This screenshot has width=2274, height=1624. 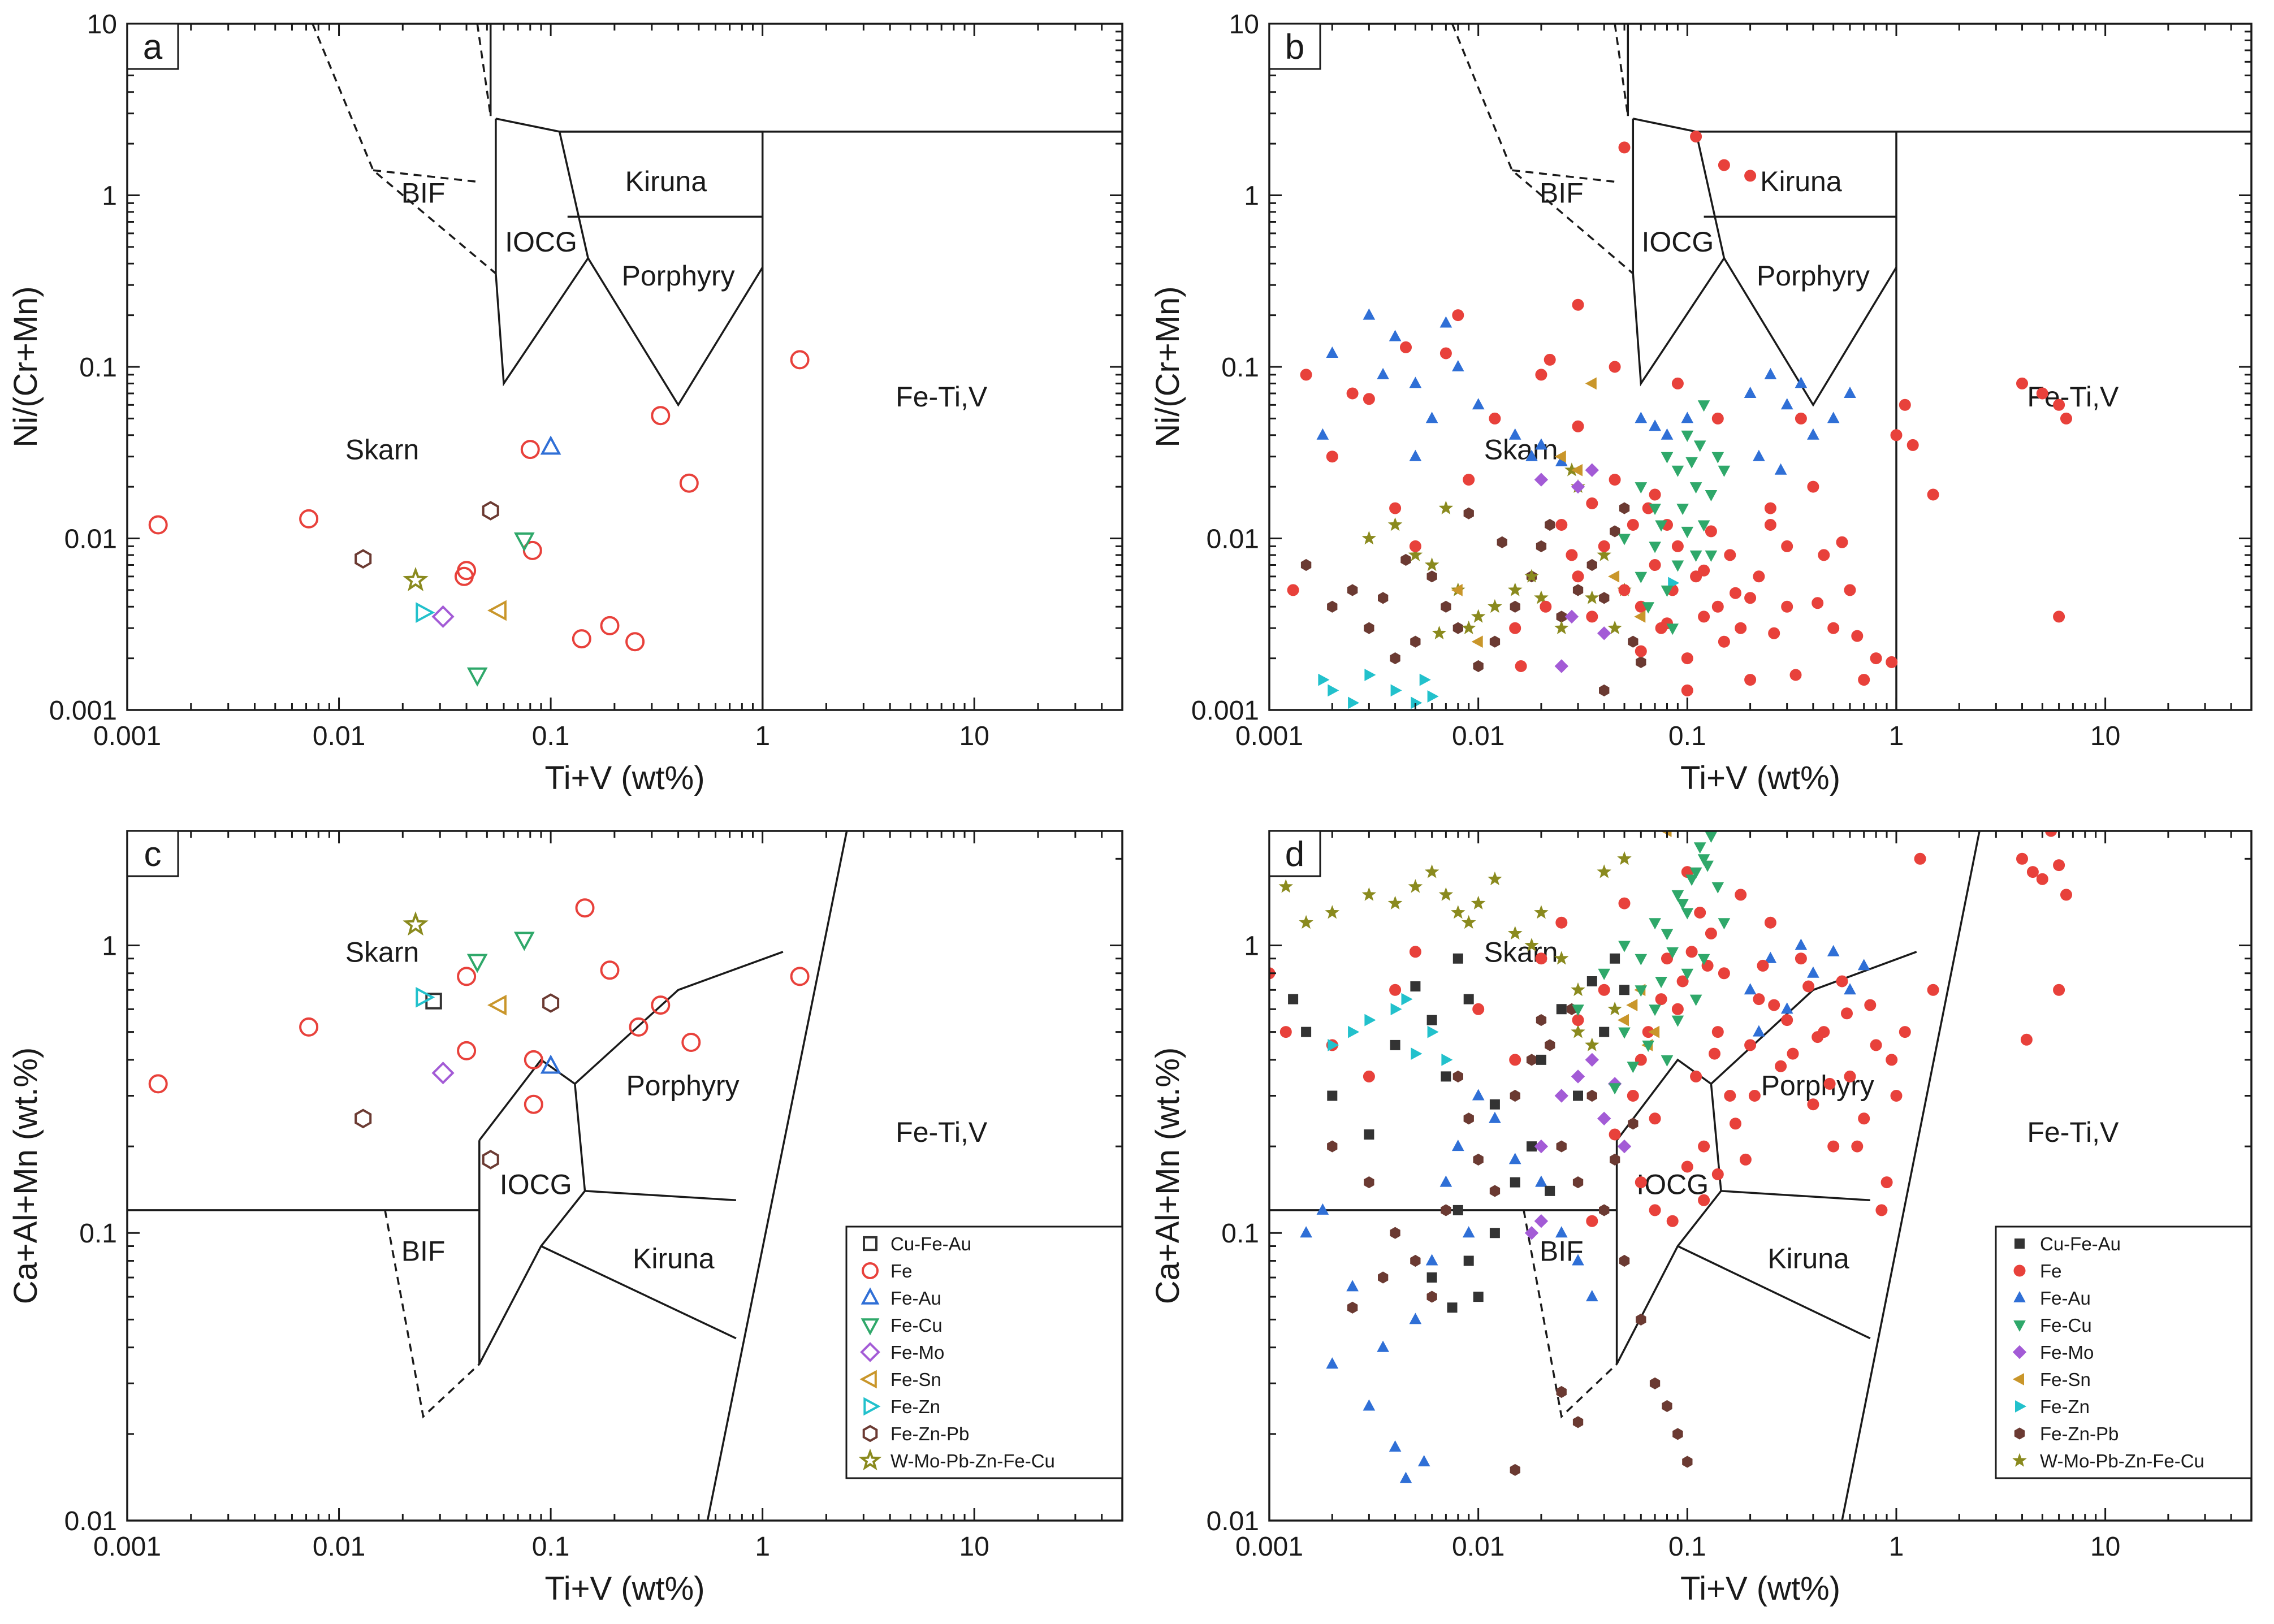 What do you see at coordinates (83, 711) in the screenshot?
I see `y-tick-label: 0.001` at bounding box center [83, 711].